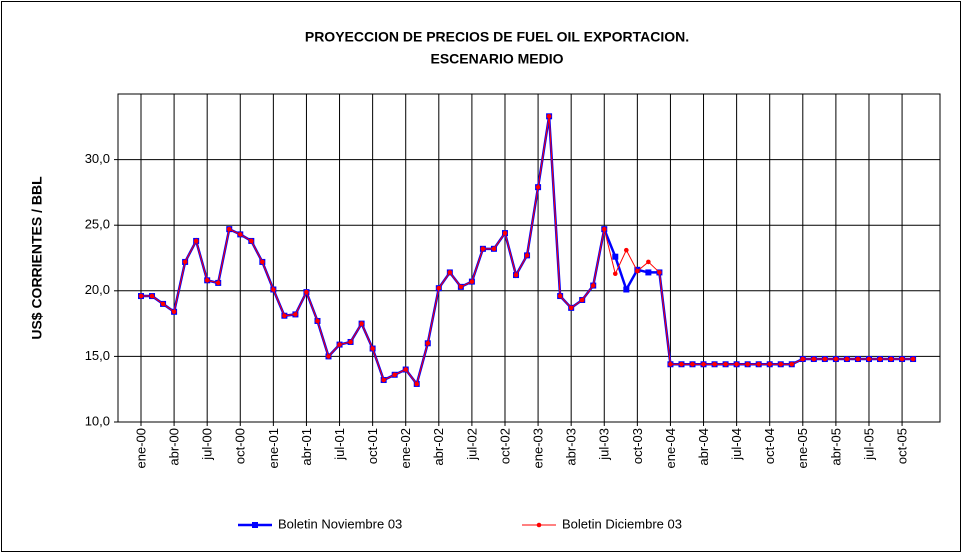 Image resolution: width=963 pixels, height=554 pixels. Describe the element at coordinates (504, 446) in the screenshot. I see `x-tick-label: oct-02` at that location.